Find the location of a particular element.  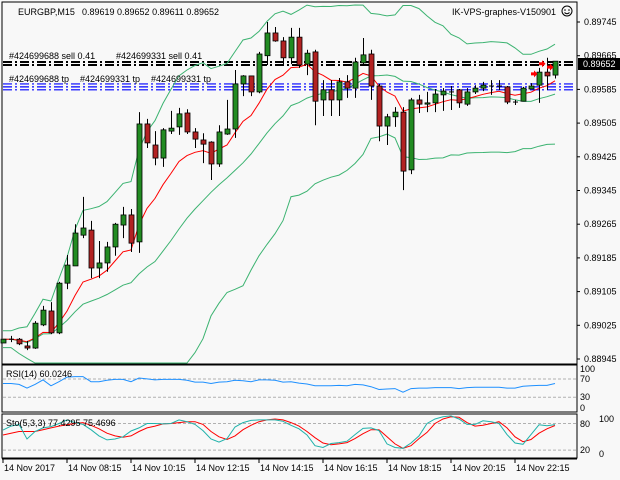

sell-arrow-icon is located at coordinates (534, 74).